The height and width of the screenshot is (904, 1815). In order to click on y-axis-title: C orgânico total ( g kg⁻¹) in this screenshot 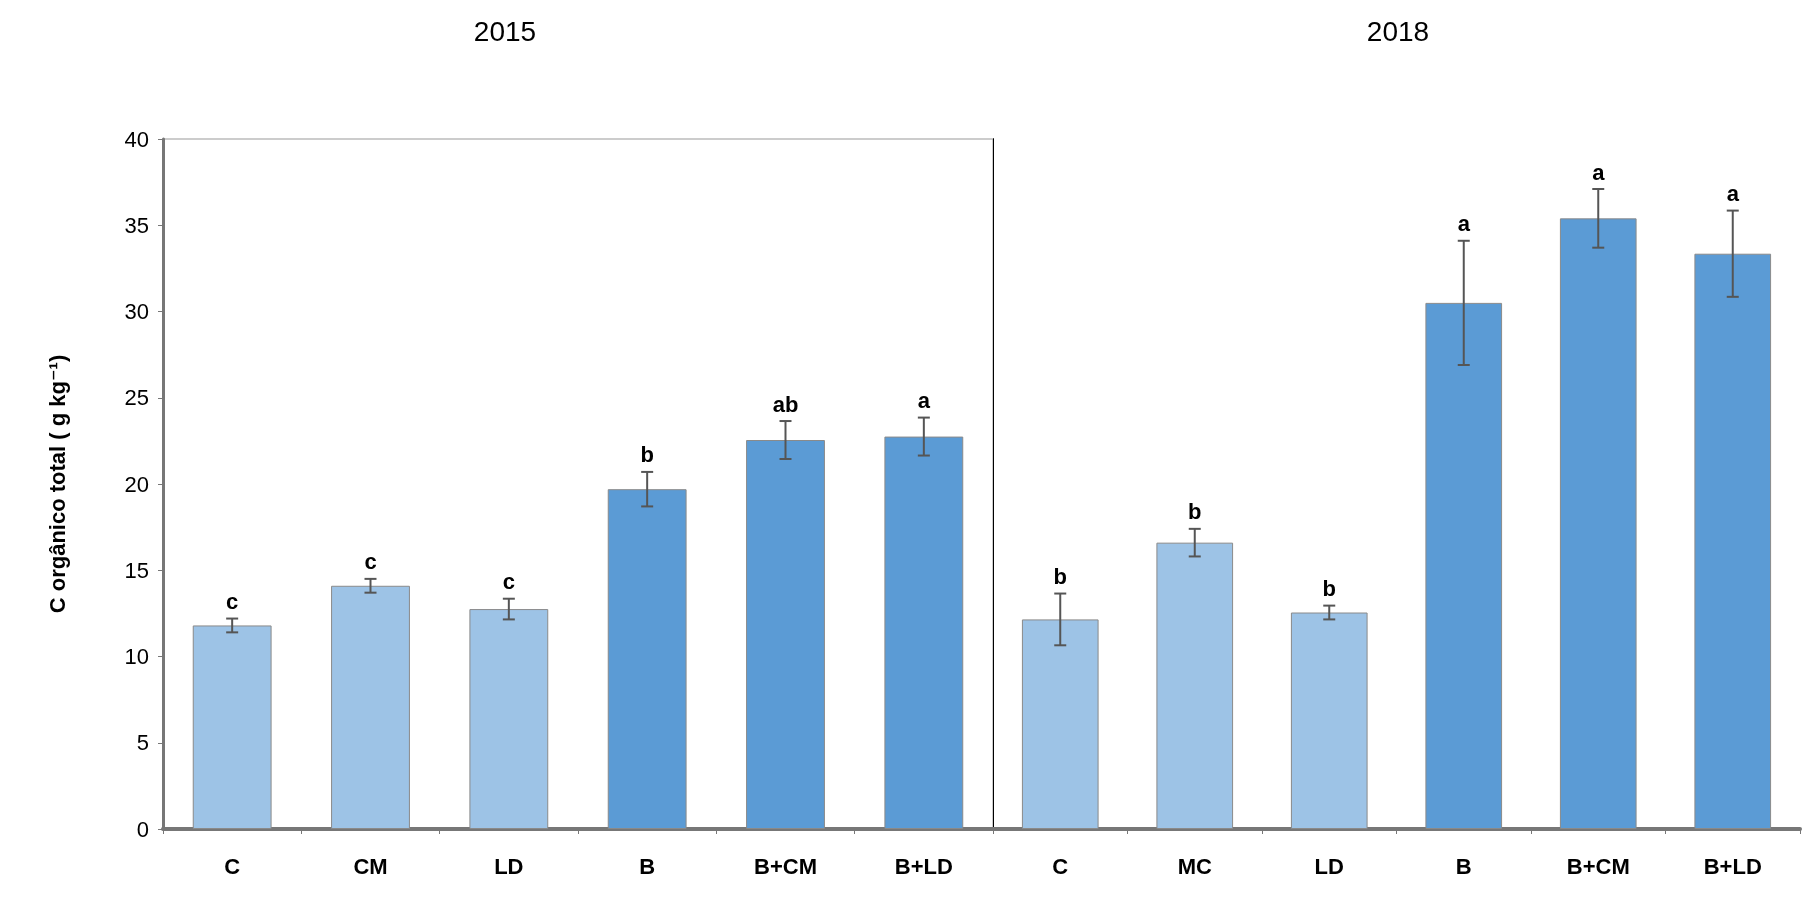, I will do `click(57, 484)`.